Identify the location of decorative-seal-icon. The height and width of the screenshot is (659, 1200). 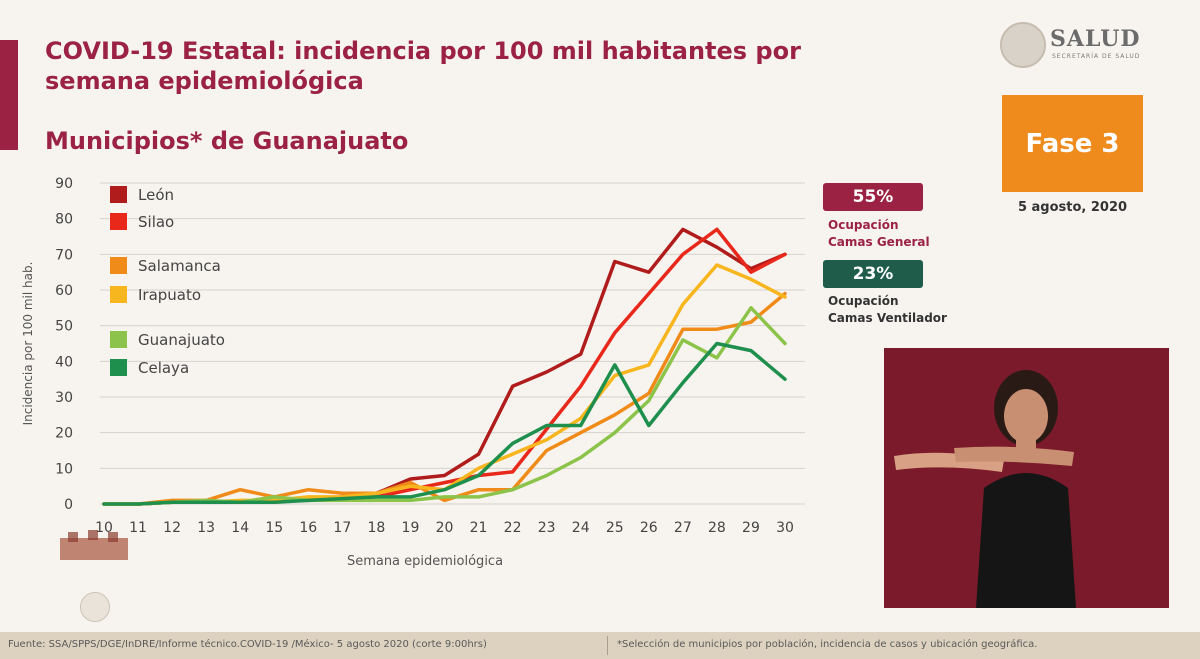
(95, 607).